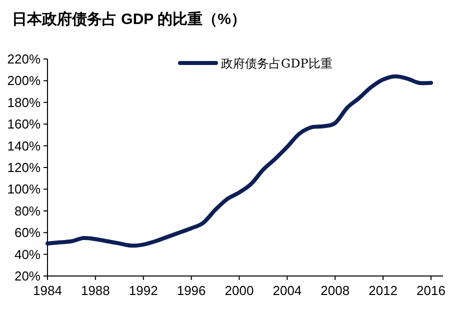 The image size is (476, 333). I want to click on x-tick-label: 1992, so click(143, 290).